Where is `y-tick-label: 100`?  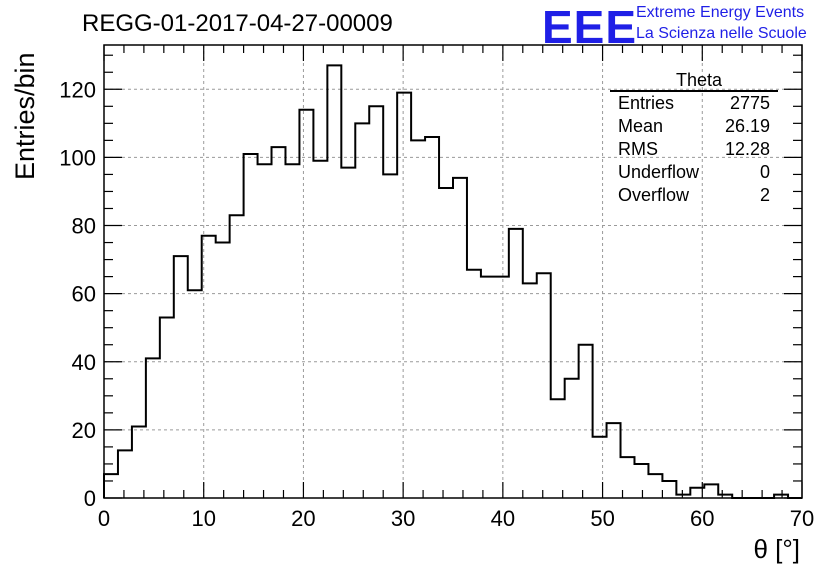 y-tick-label: 100 is located at coordinates (77, 157).